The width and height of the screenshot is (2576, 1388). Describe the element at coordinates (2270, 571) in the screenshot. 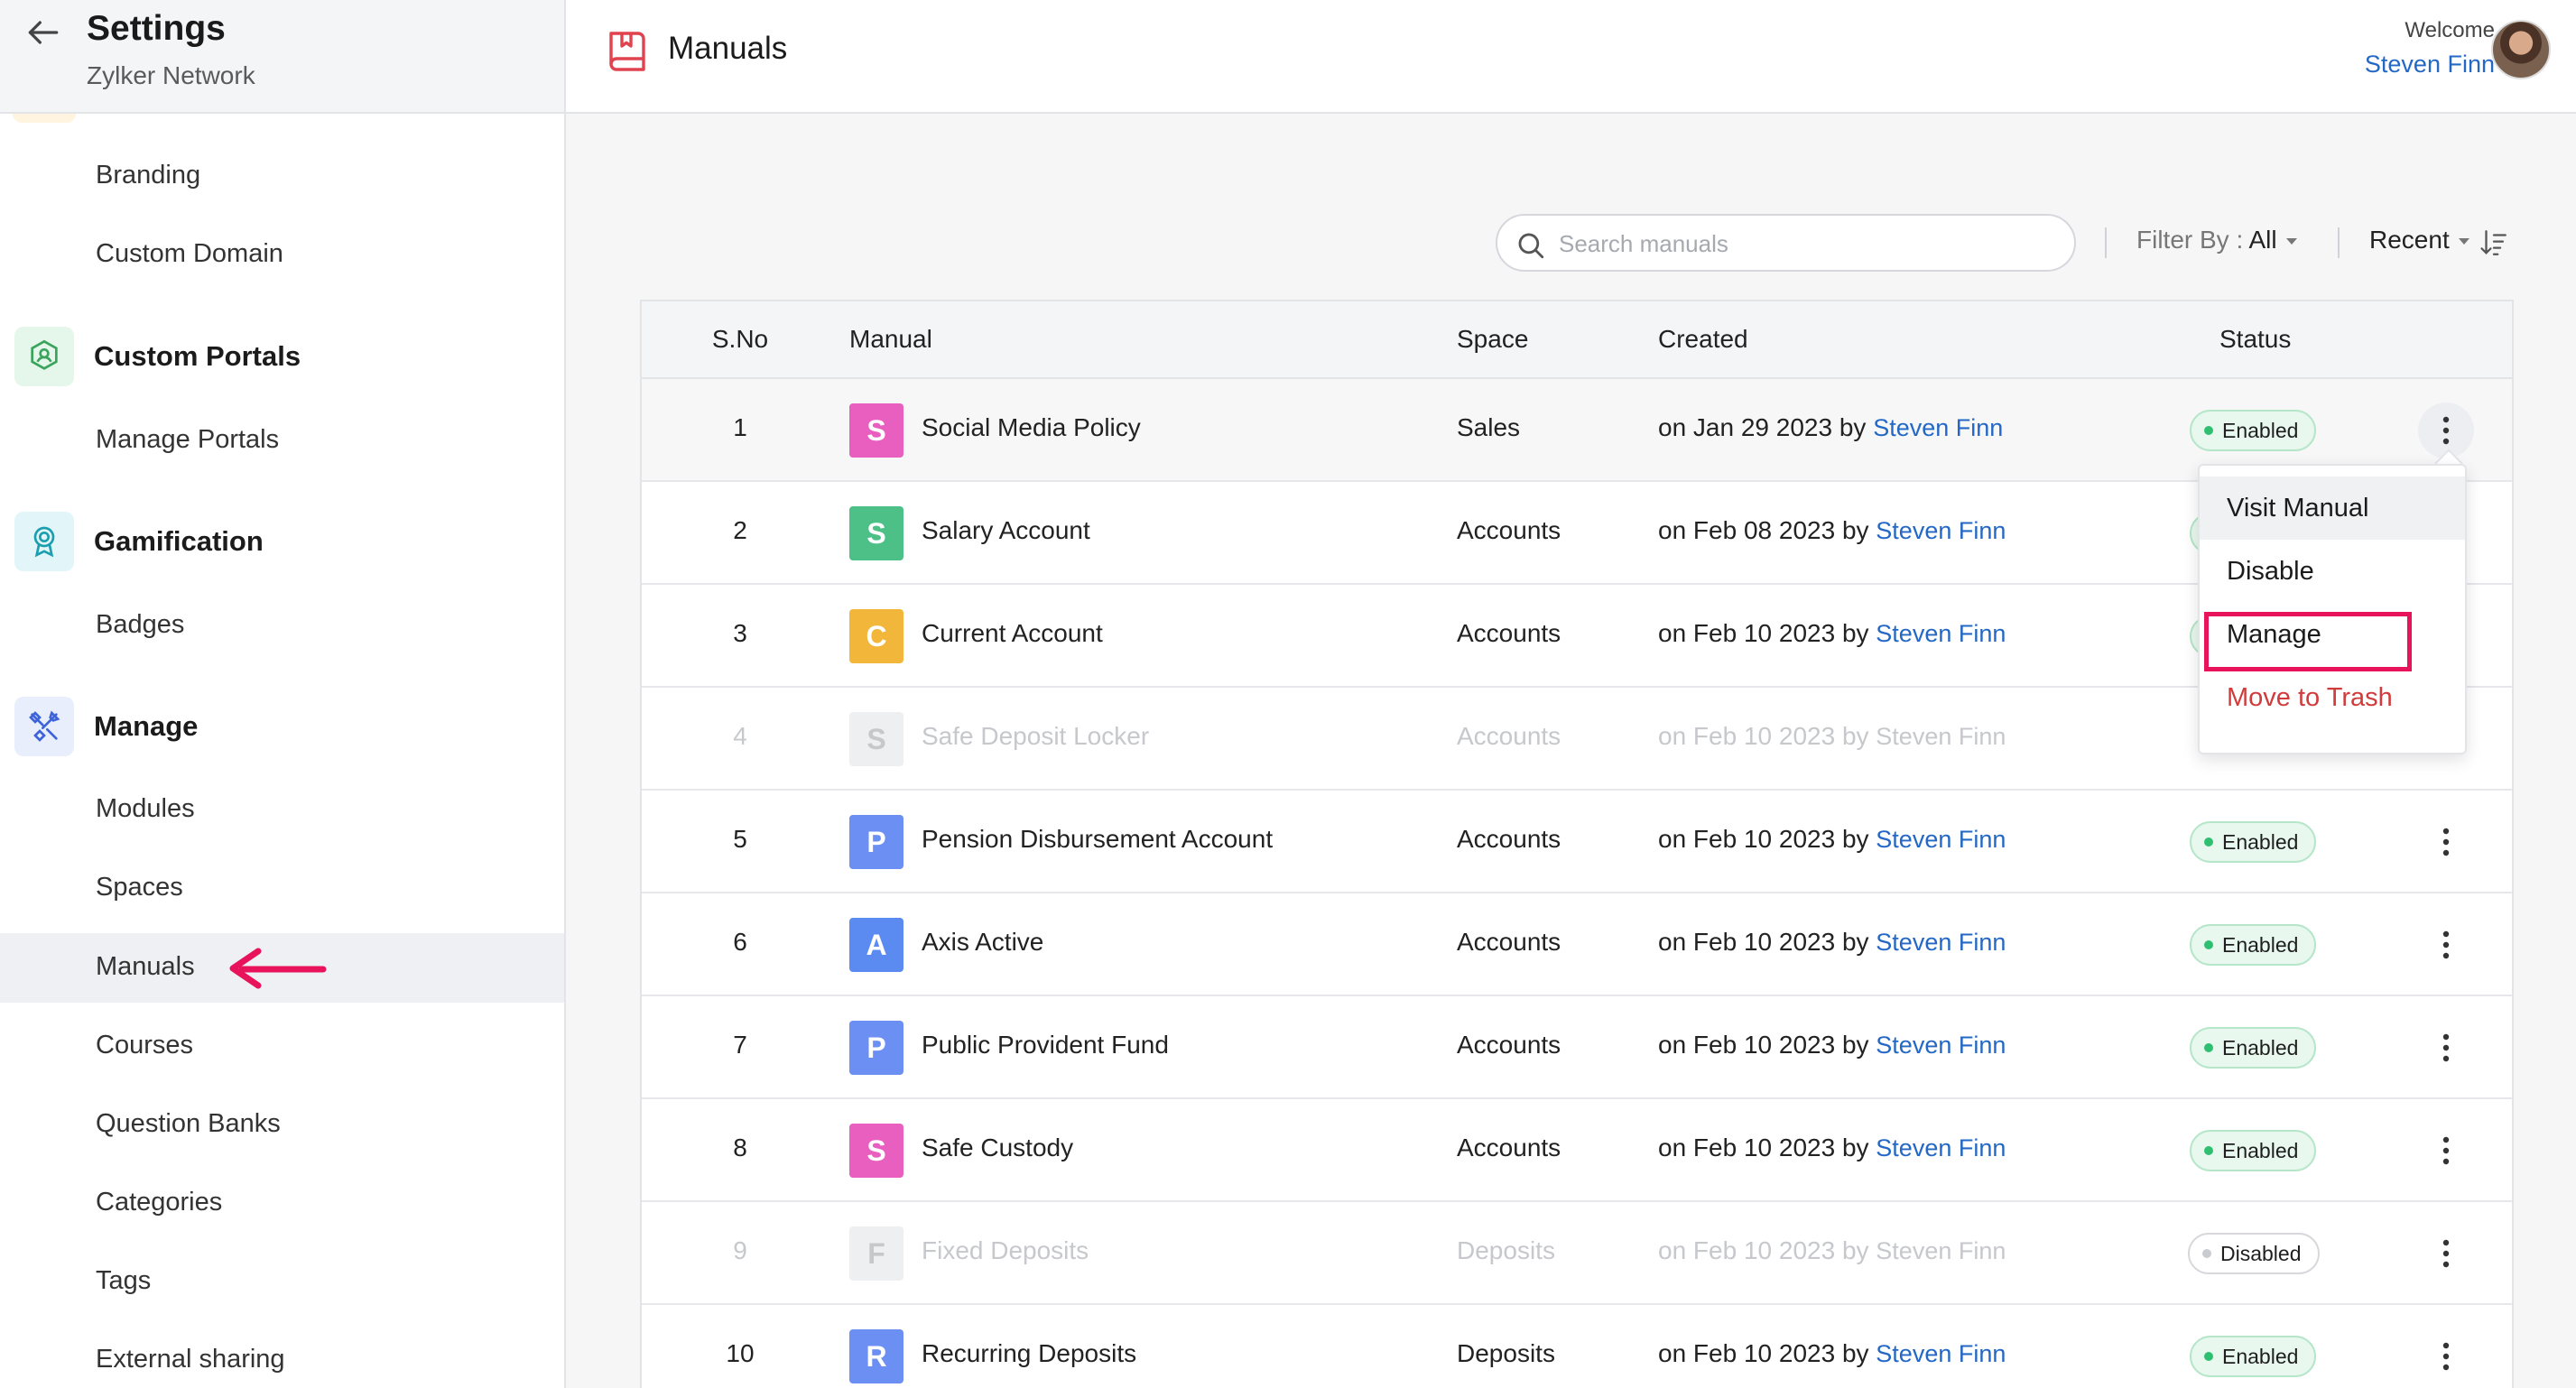

I see `menu-item-disable: Disable` at that location.